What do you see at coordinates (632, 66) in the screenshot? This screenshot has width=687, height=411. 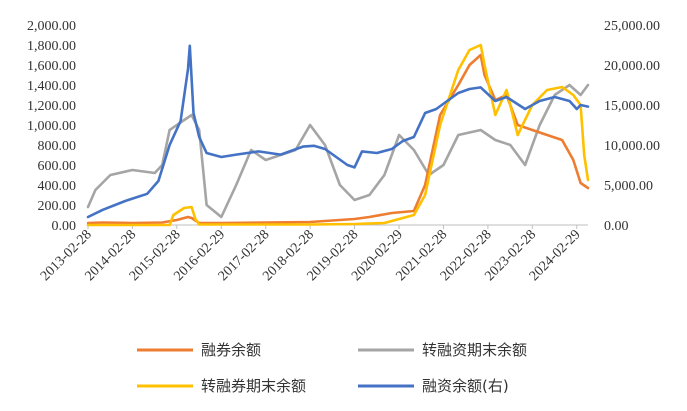 I see `right-axis-tick-label: 20,000.00` at bounding box center [632, 66].